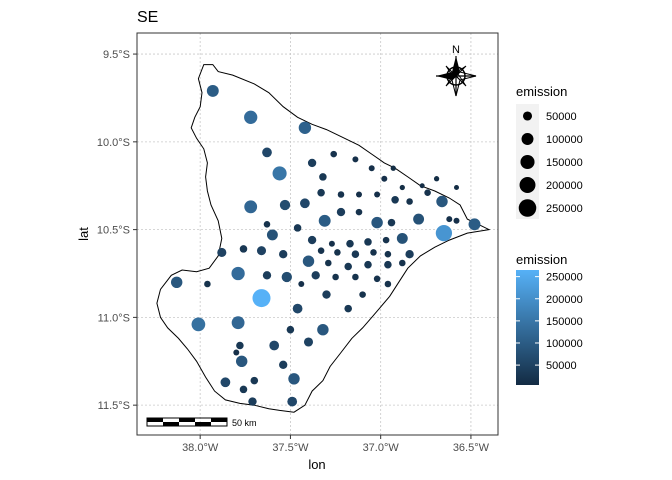 The width and height of the screenshot is (672, 480). I want to click on y-tick-label: 10.5°S, so click(113, 231).